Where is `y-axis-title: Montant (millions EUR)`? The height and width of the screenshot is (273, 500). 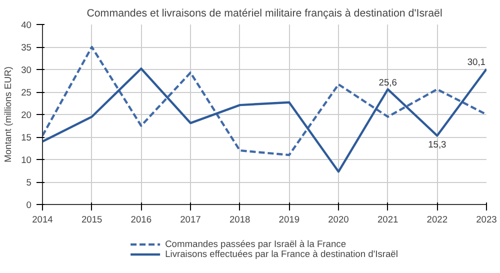
y-axis-title: Montant (millions EUR) is located at coordinates (8, 114).